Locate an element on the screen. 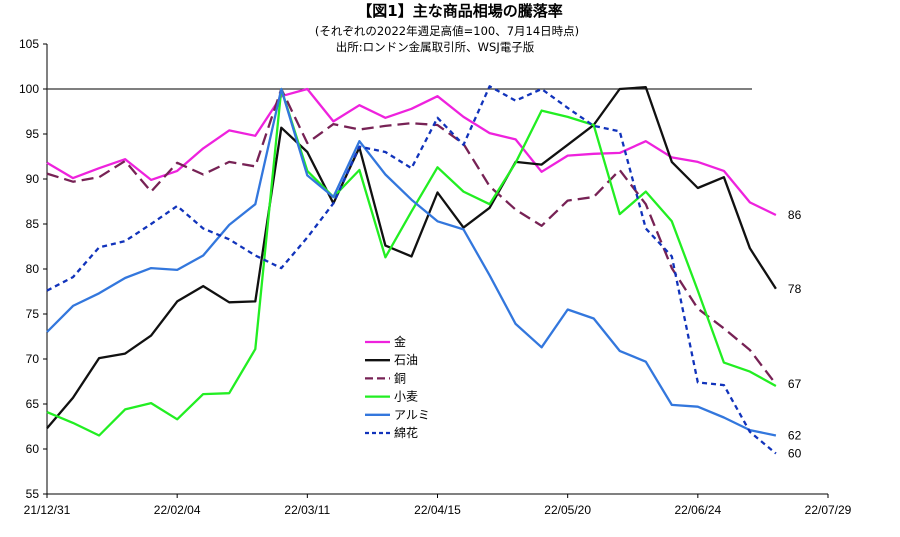  end-labels: 86 78 67 62 60 is located at coordinates (795, 334).